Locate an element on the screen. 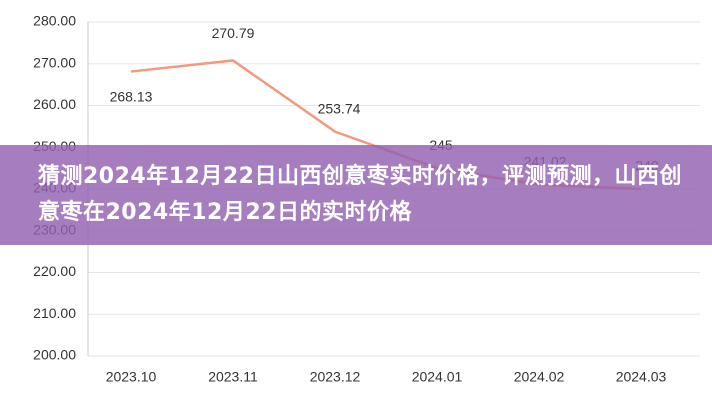 The image size is (712, 405). y-tick-label: 220.00 is located at coordinates (54, 271).